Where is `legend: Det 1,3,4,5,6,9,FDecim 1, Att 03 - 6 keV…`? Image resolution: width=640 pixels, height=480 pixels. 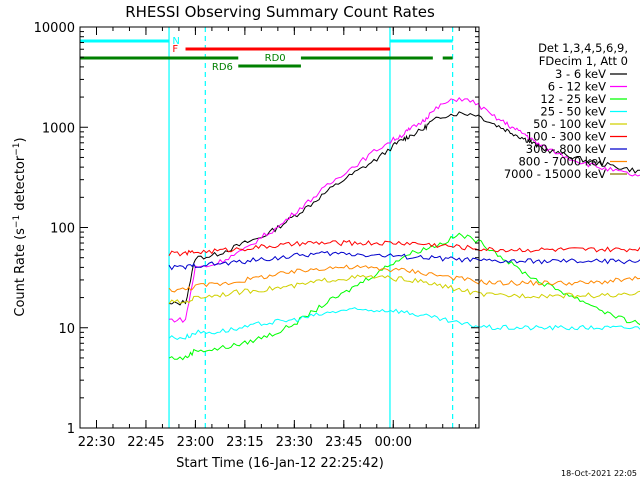 legend: Det 1,3,4,5,6,9,FDecim 1, Att 03 - 6 keV… is located at coordinates (566, 111).